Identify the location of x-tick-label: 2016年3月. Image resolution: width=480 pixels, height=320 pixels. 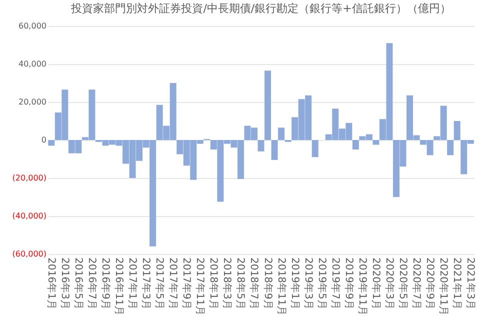
(64, 284).